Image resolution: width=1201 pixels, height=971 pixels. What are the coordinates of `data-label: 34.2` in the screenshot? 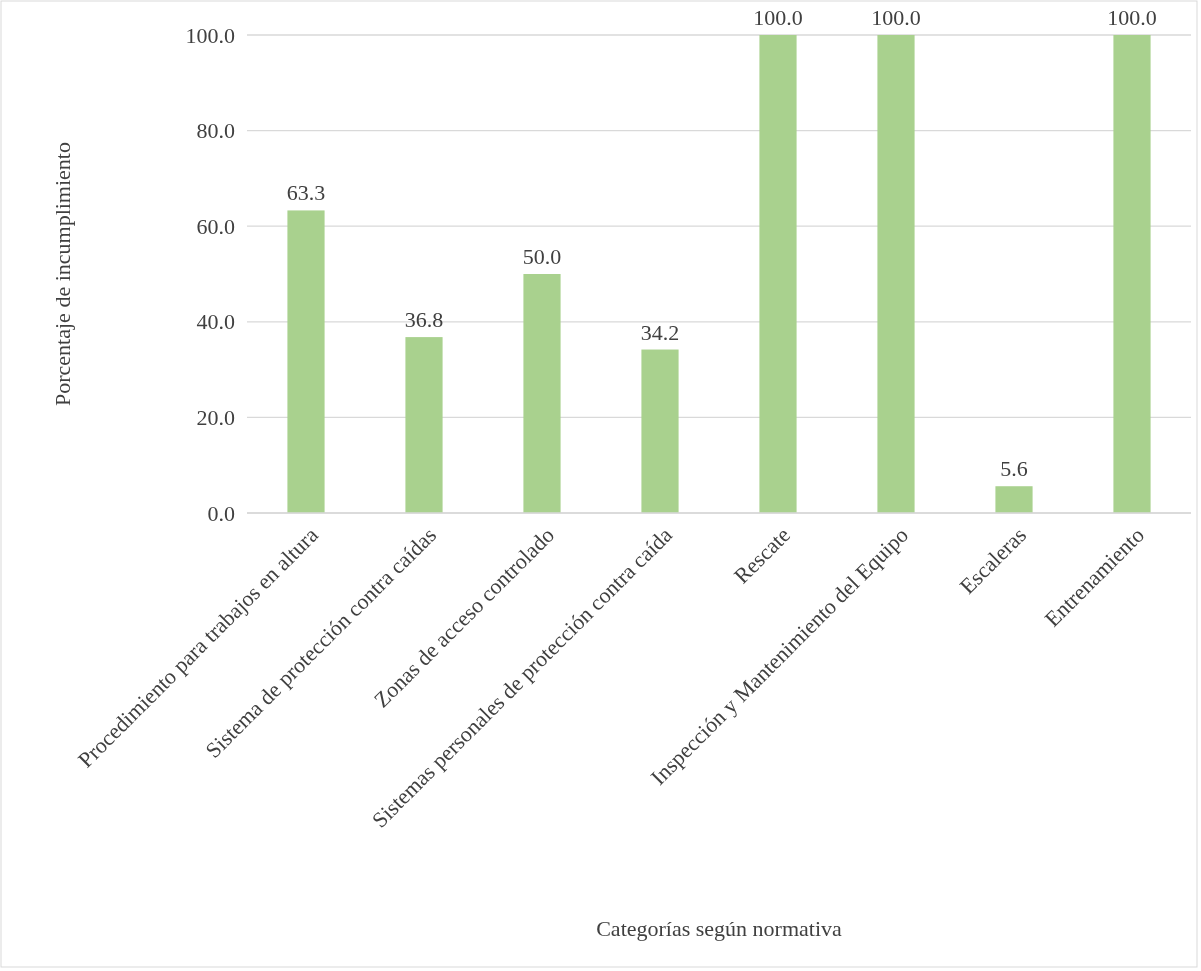 It's located at (660, 332).